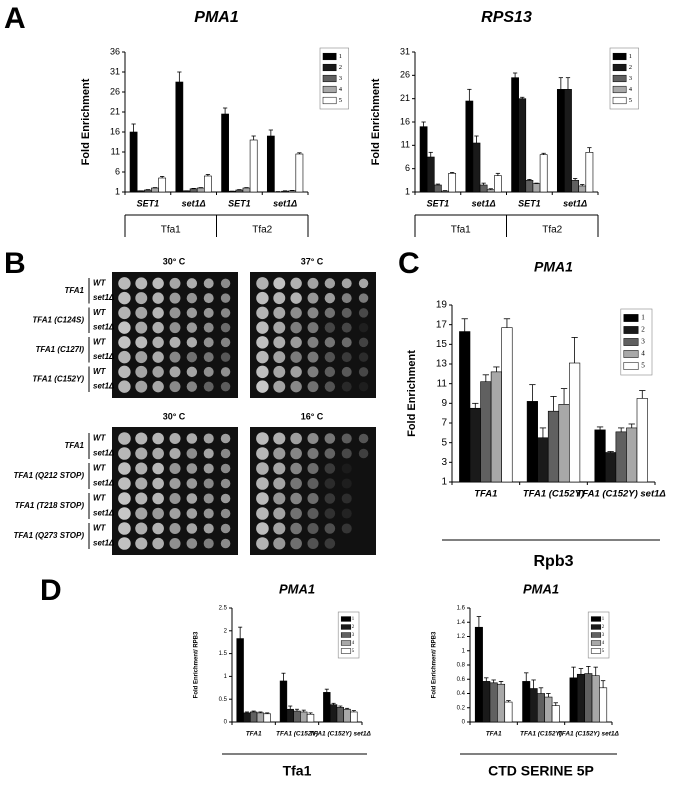  Describe the element at coordinates (461, 680) in the screenshot. I see `y-tick-label: 0.6` at that location.